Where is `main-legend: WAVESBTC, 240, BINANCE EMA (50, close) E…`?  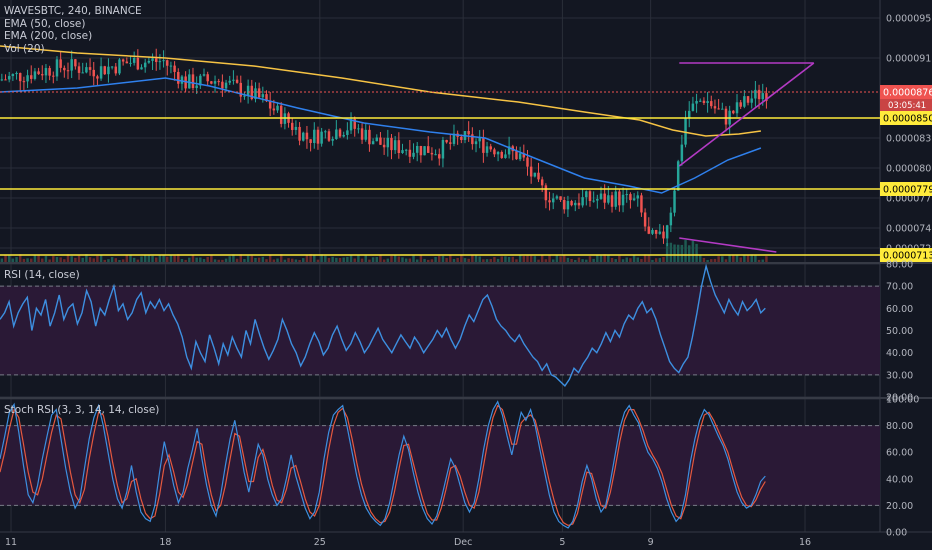
main-legend: WAVESBTC, 240, BINANCE EMA (50, close) E… is located at coordinates (73, 30).